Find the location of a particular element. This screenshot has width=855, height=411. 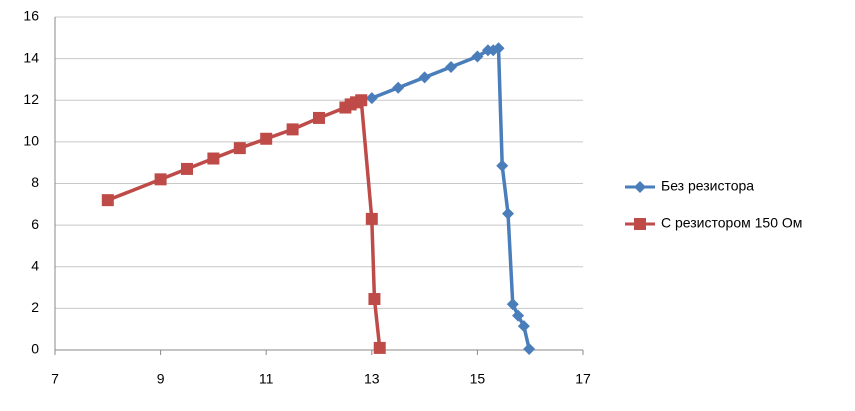

series-line is located at coordinates (451, 198).